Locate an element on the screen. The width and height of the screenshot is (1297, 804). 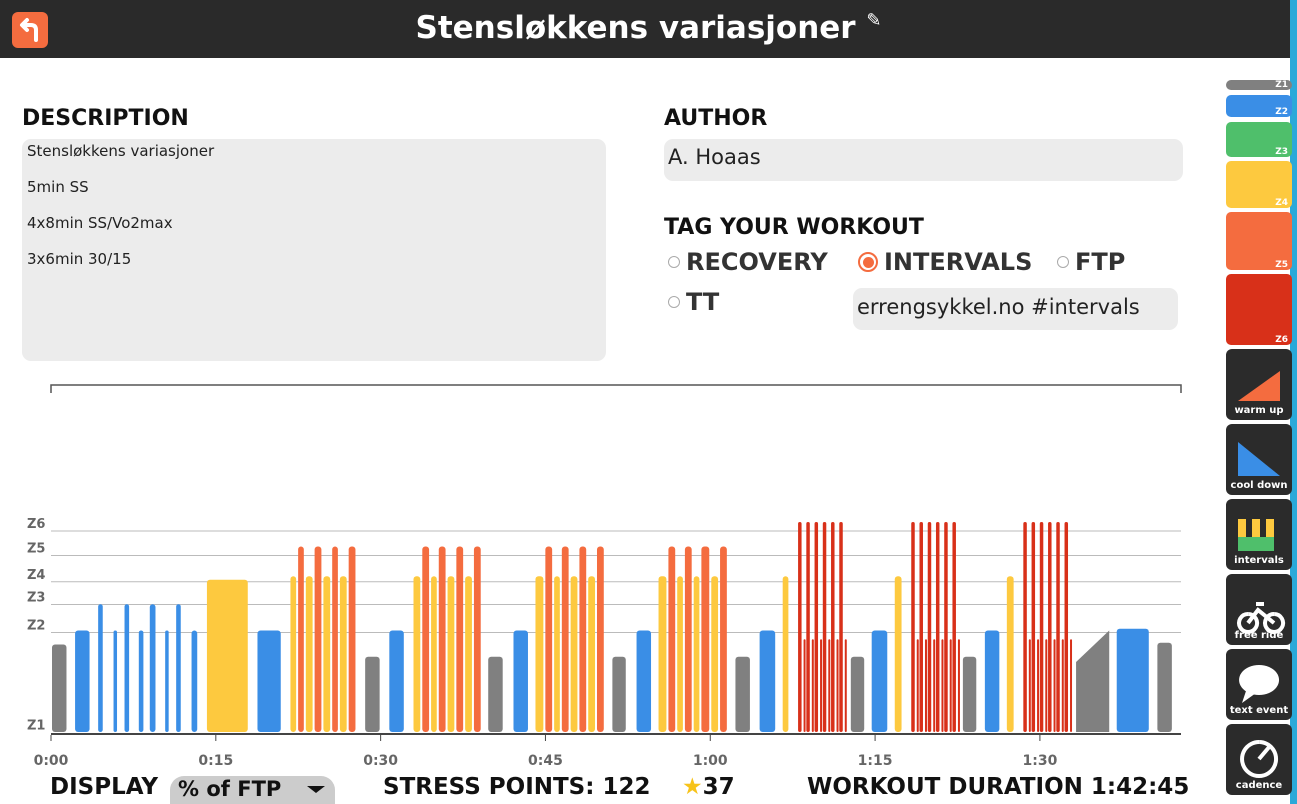
zone-tick-label: Z2 is located at coordinates (36, 626).